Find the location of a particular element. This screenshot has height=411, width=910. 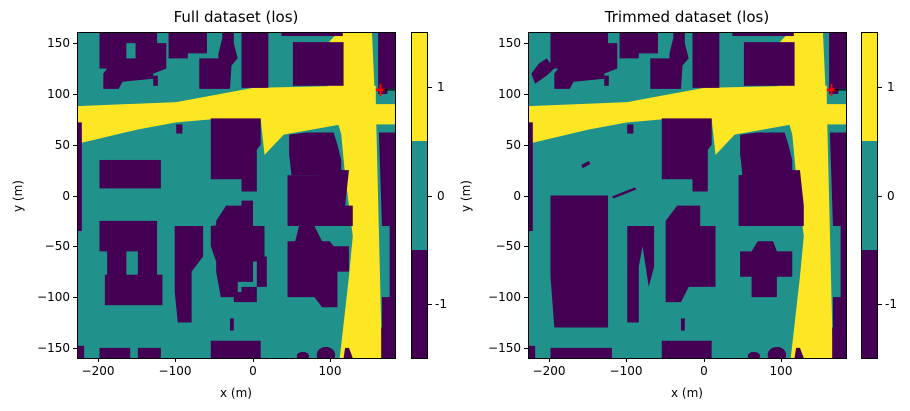

chart-title: Trimmed dataset (los) is located at coordinates (687, 17).